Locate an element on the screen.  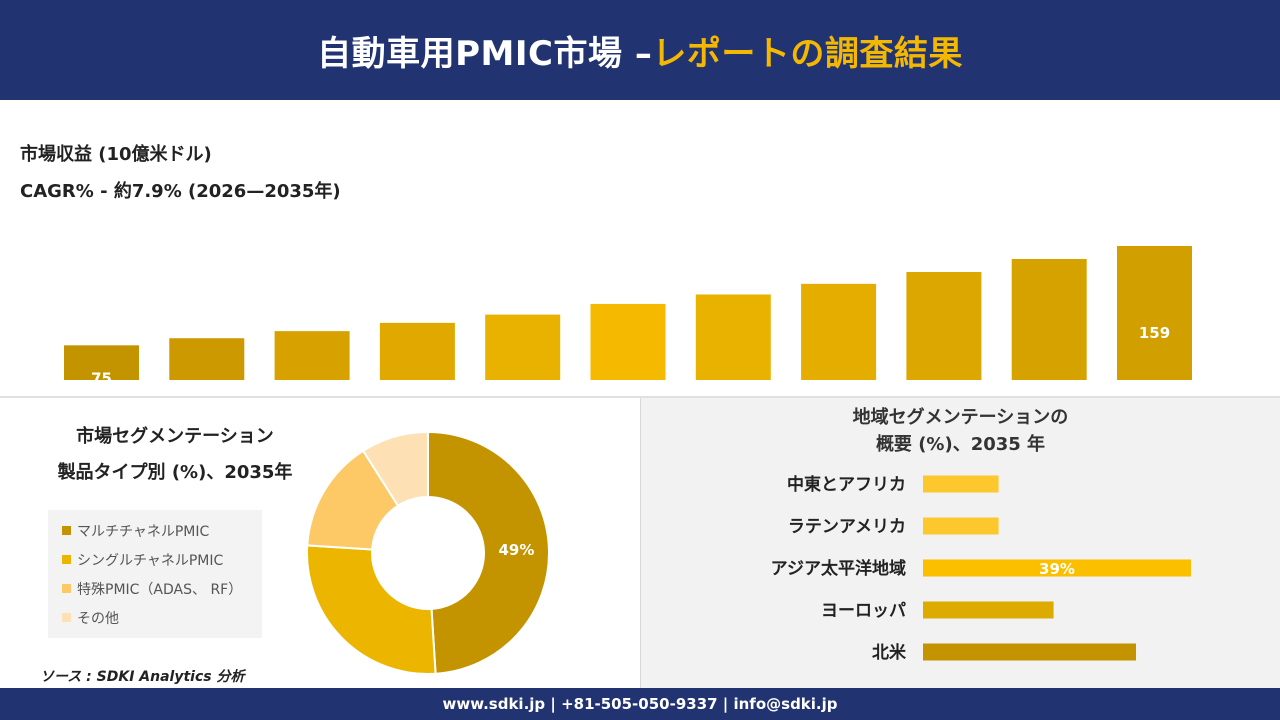
legend-item: マルチチャネルPMIC is located at coordinates (155, 530).